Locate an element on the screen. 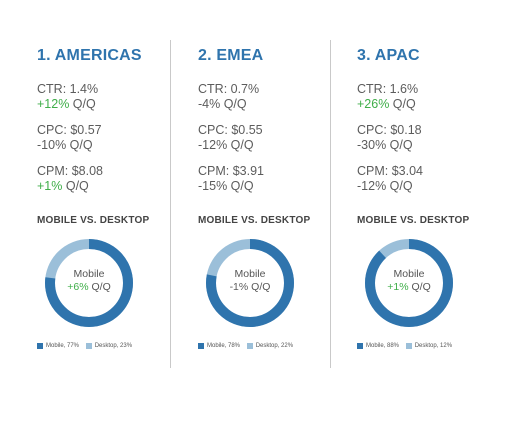 The image size is (508, 432). cpm-metric: CPM: $3.91 -15% Q/Q is located at coordinates (231, 179).